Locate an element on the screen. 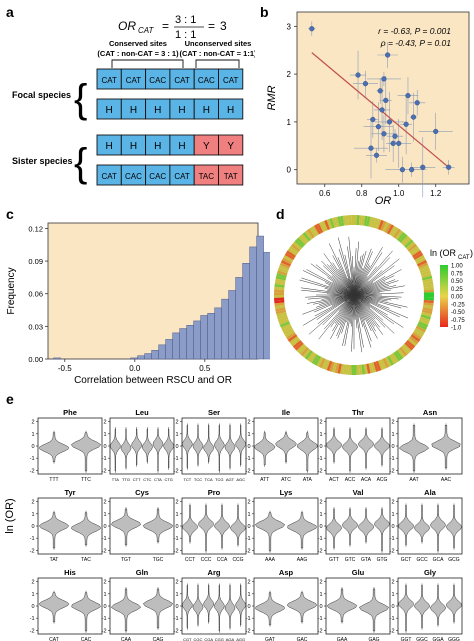 The height and width of the screenshot is (641, 474). color-legend-ticks: 1.000.75 0.50 0.25 0.00-0.25 -0.50 -0.75 -1.0 is located at coordinates (458, 298).